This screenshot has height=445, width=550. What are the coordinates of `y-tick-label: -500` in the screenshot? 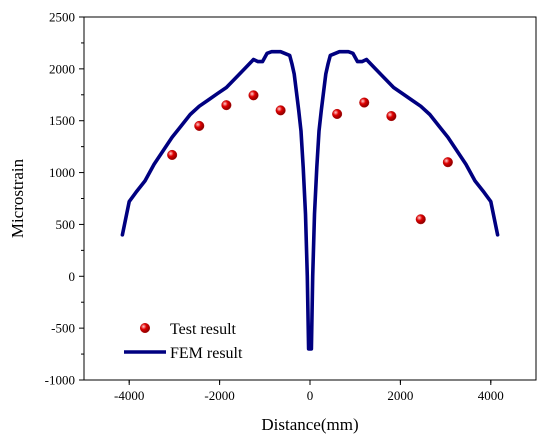 It's located at (63, 328).